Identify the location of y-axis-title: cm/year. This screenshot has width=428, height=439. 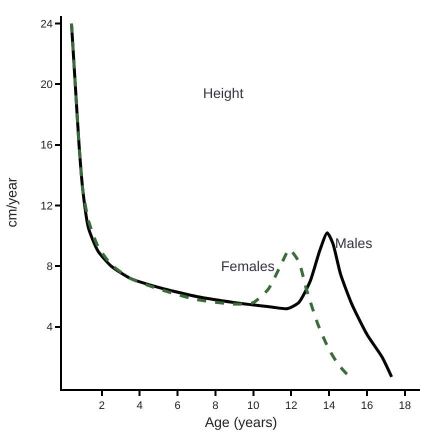
(12, 202).